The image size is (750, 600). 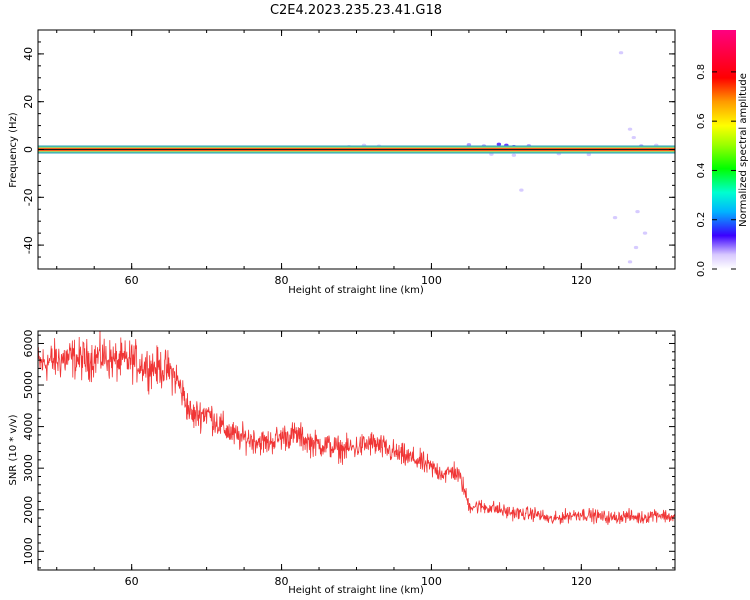 What do you see at coordinates (701, 220) in the screenshot?
I see `colorbar-tick-label: 0.2` at bounding box center [701, 220].